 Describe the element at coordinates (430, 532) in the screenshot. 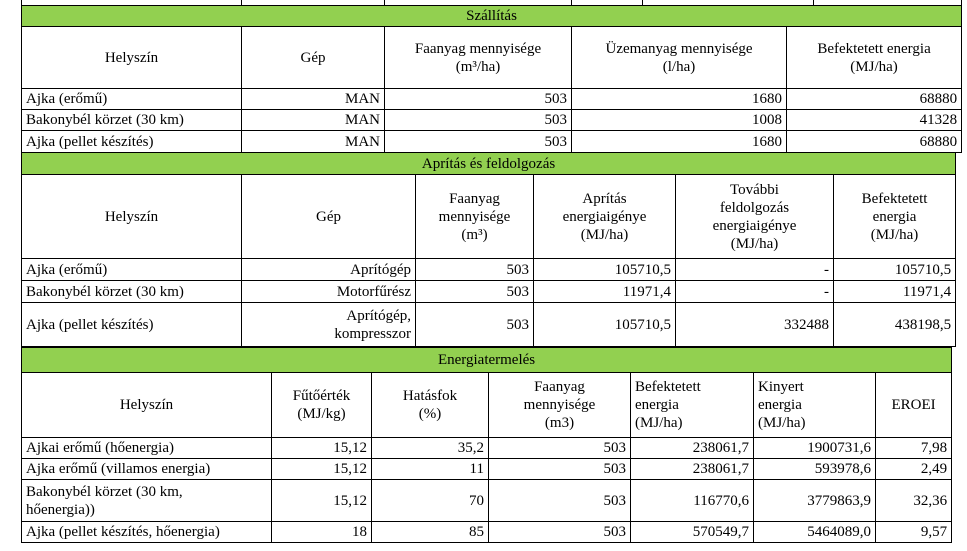

I see `value-cell: 85` at that location.